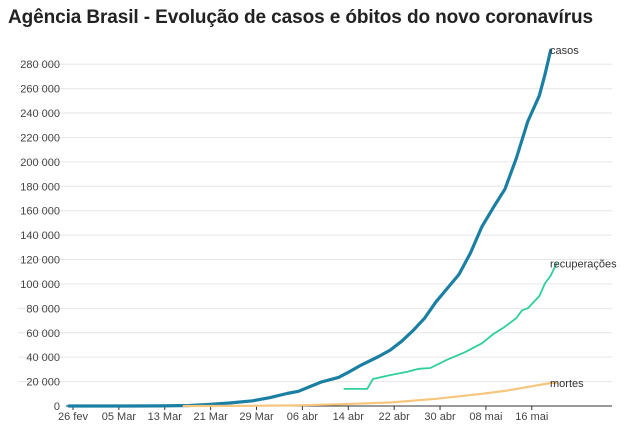 The image size is (632, 440). I want to click on x-tick-label: 13 Mar, so click(165, 417).